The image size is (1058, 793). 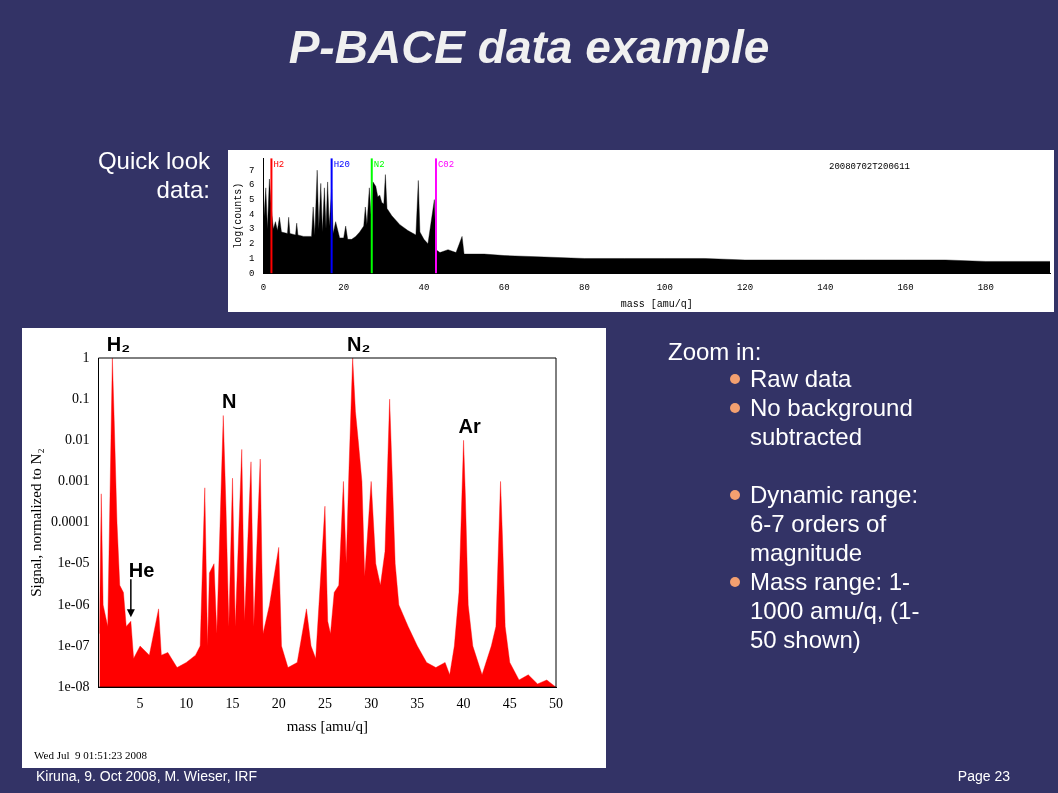 I want to click on text: Page 23, so click(x=983, y=776).